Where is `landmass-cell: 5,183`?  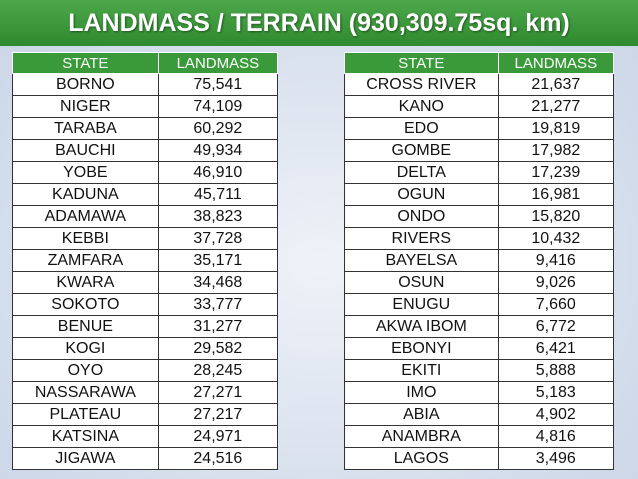
landmass-cell: 5,183 is located at coordinates (556, 392).